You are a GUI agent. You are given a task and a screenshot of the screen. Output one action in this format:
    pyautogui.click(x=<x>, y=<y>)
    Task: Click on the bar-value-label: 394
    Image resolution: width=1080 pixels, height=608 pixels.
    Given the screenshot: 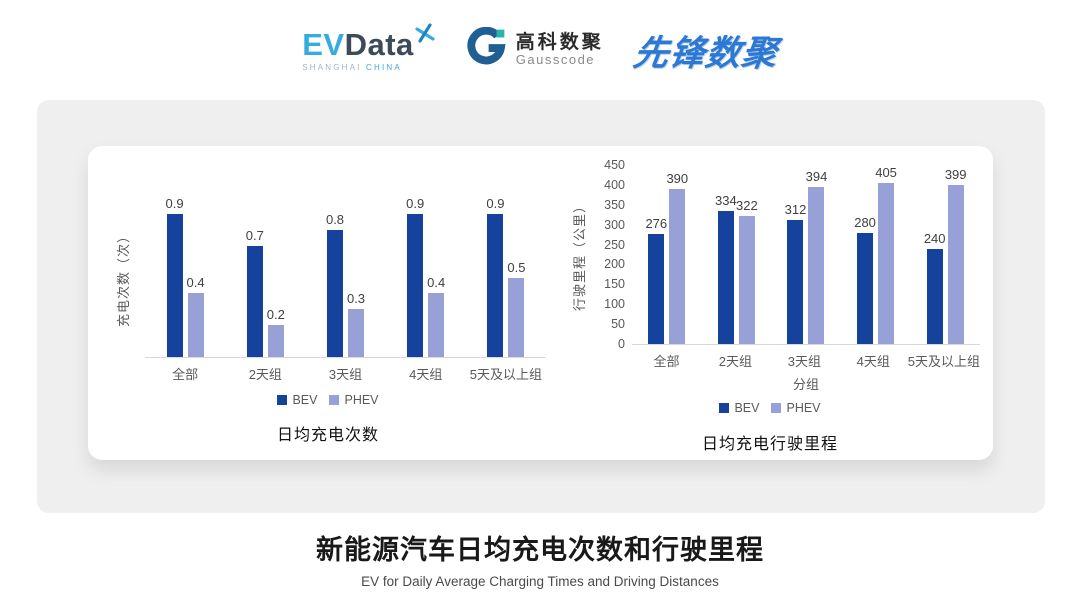 What is the action you would take?
    pyautogui.click(x=816, y=177)
    